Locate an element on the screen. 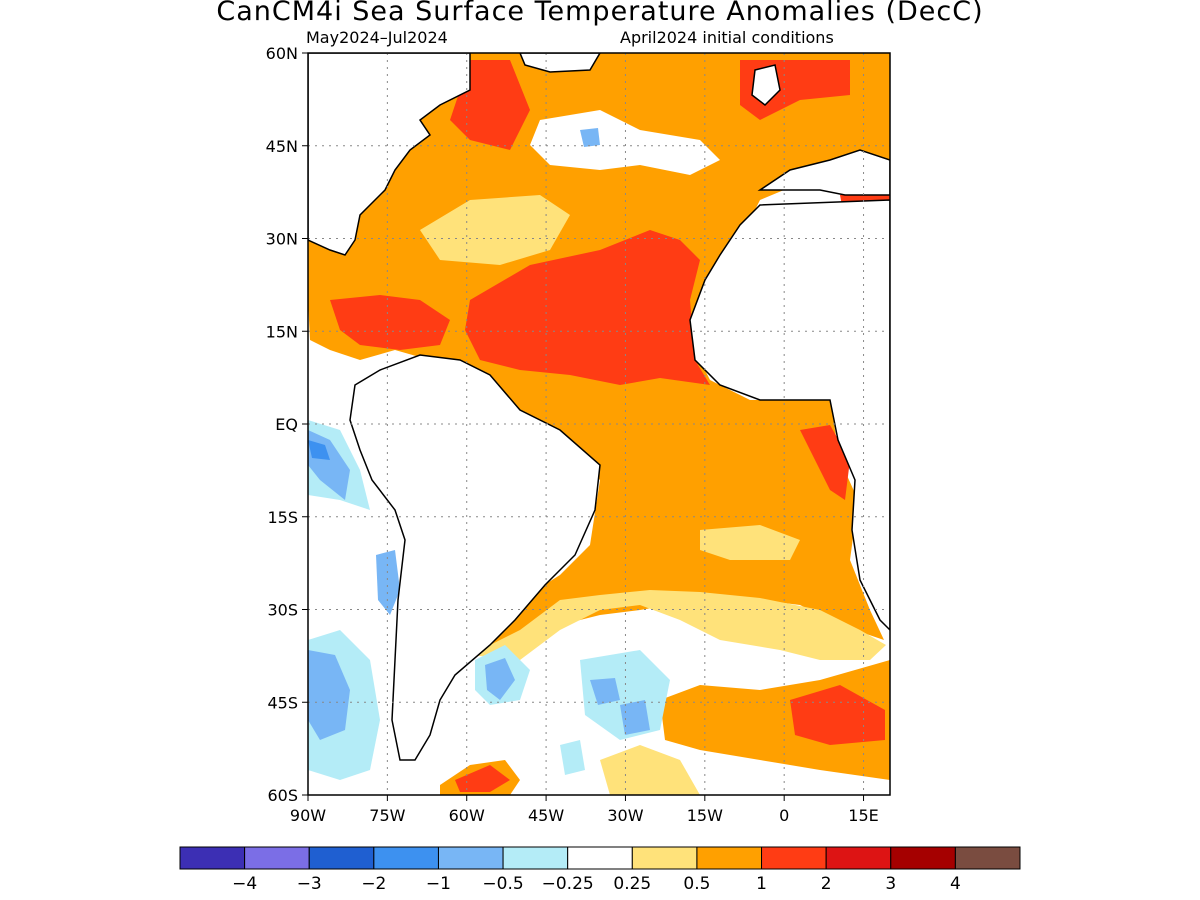 Image resolution: width=1200 pixels, height=900 pixels. colorbar-label: 0.25 is located at coordinates (632, 884).